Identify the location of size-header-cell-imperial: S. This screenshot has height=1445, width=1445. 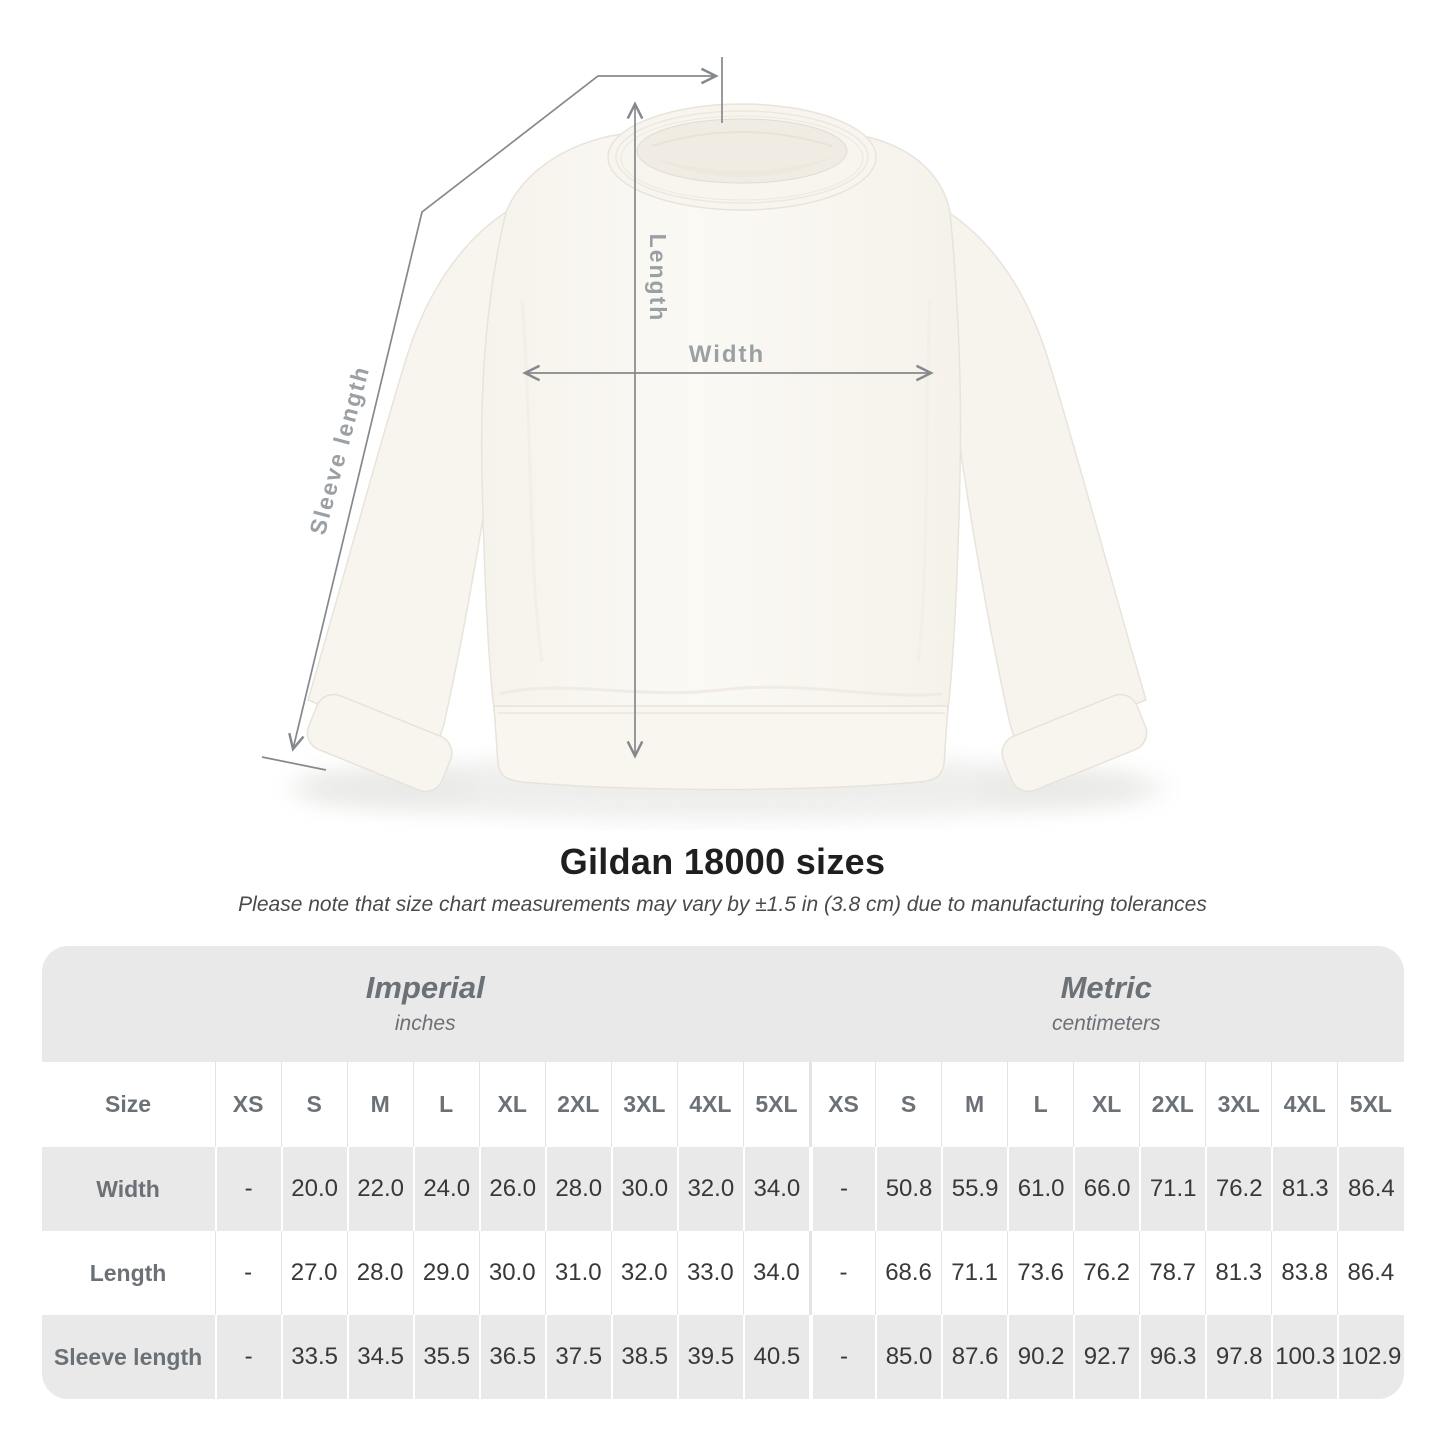
(313, 1104).